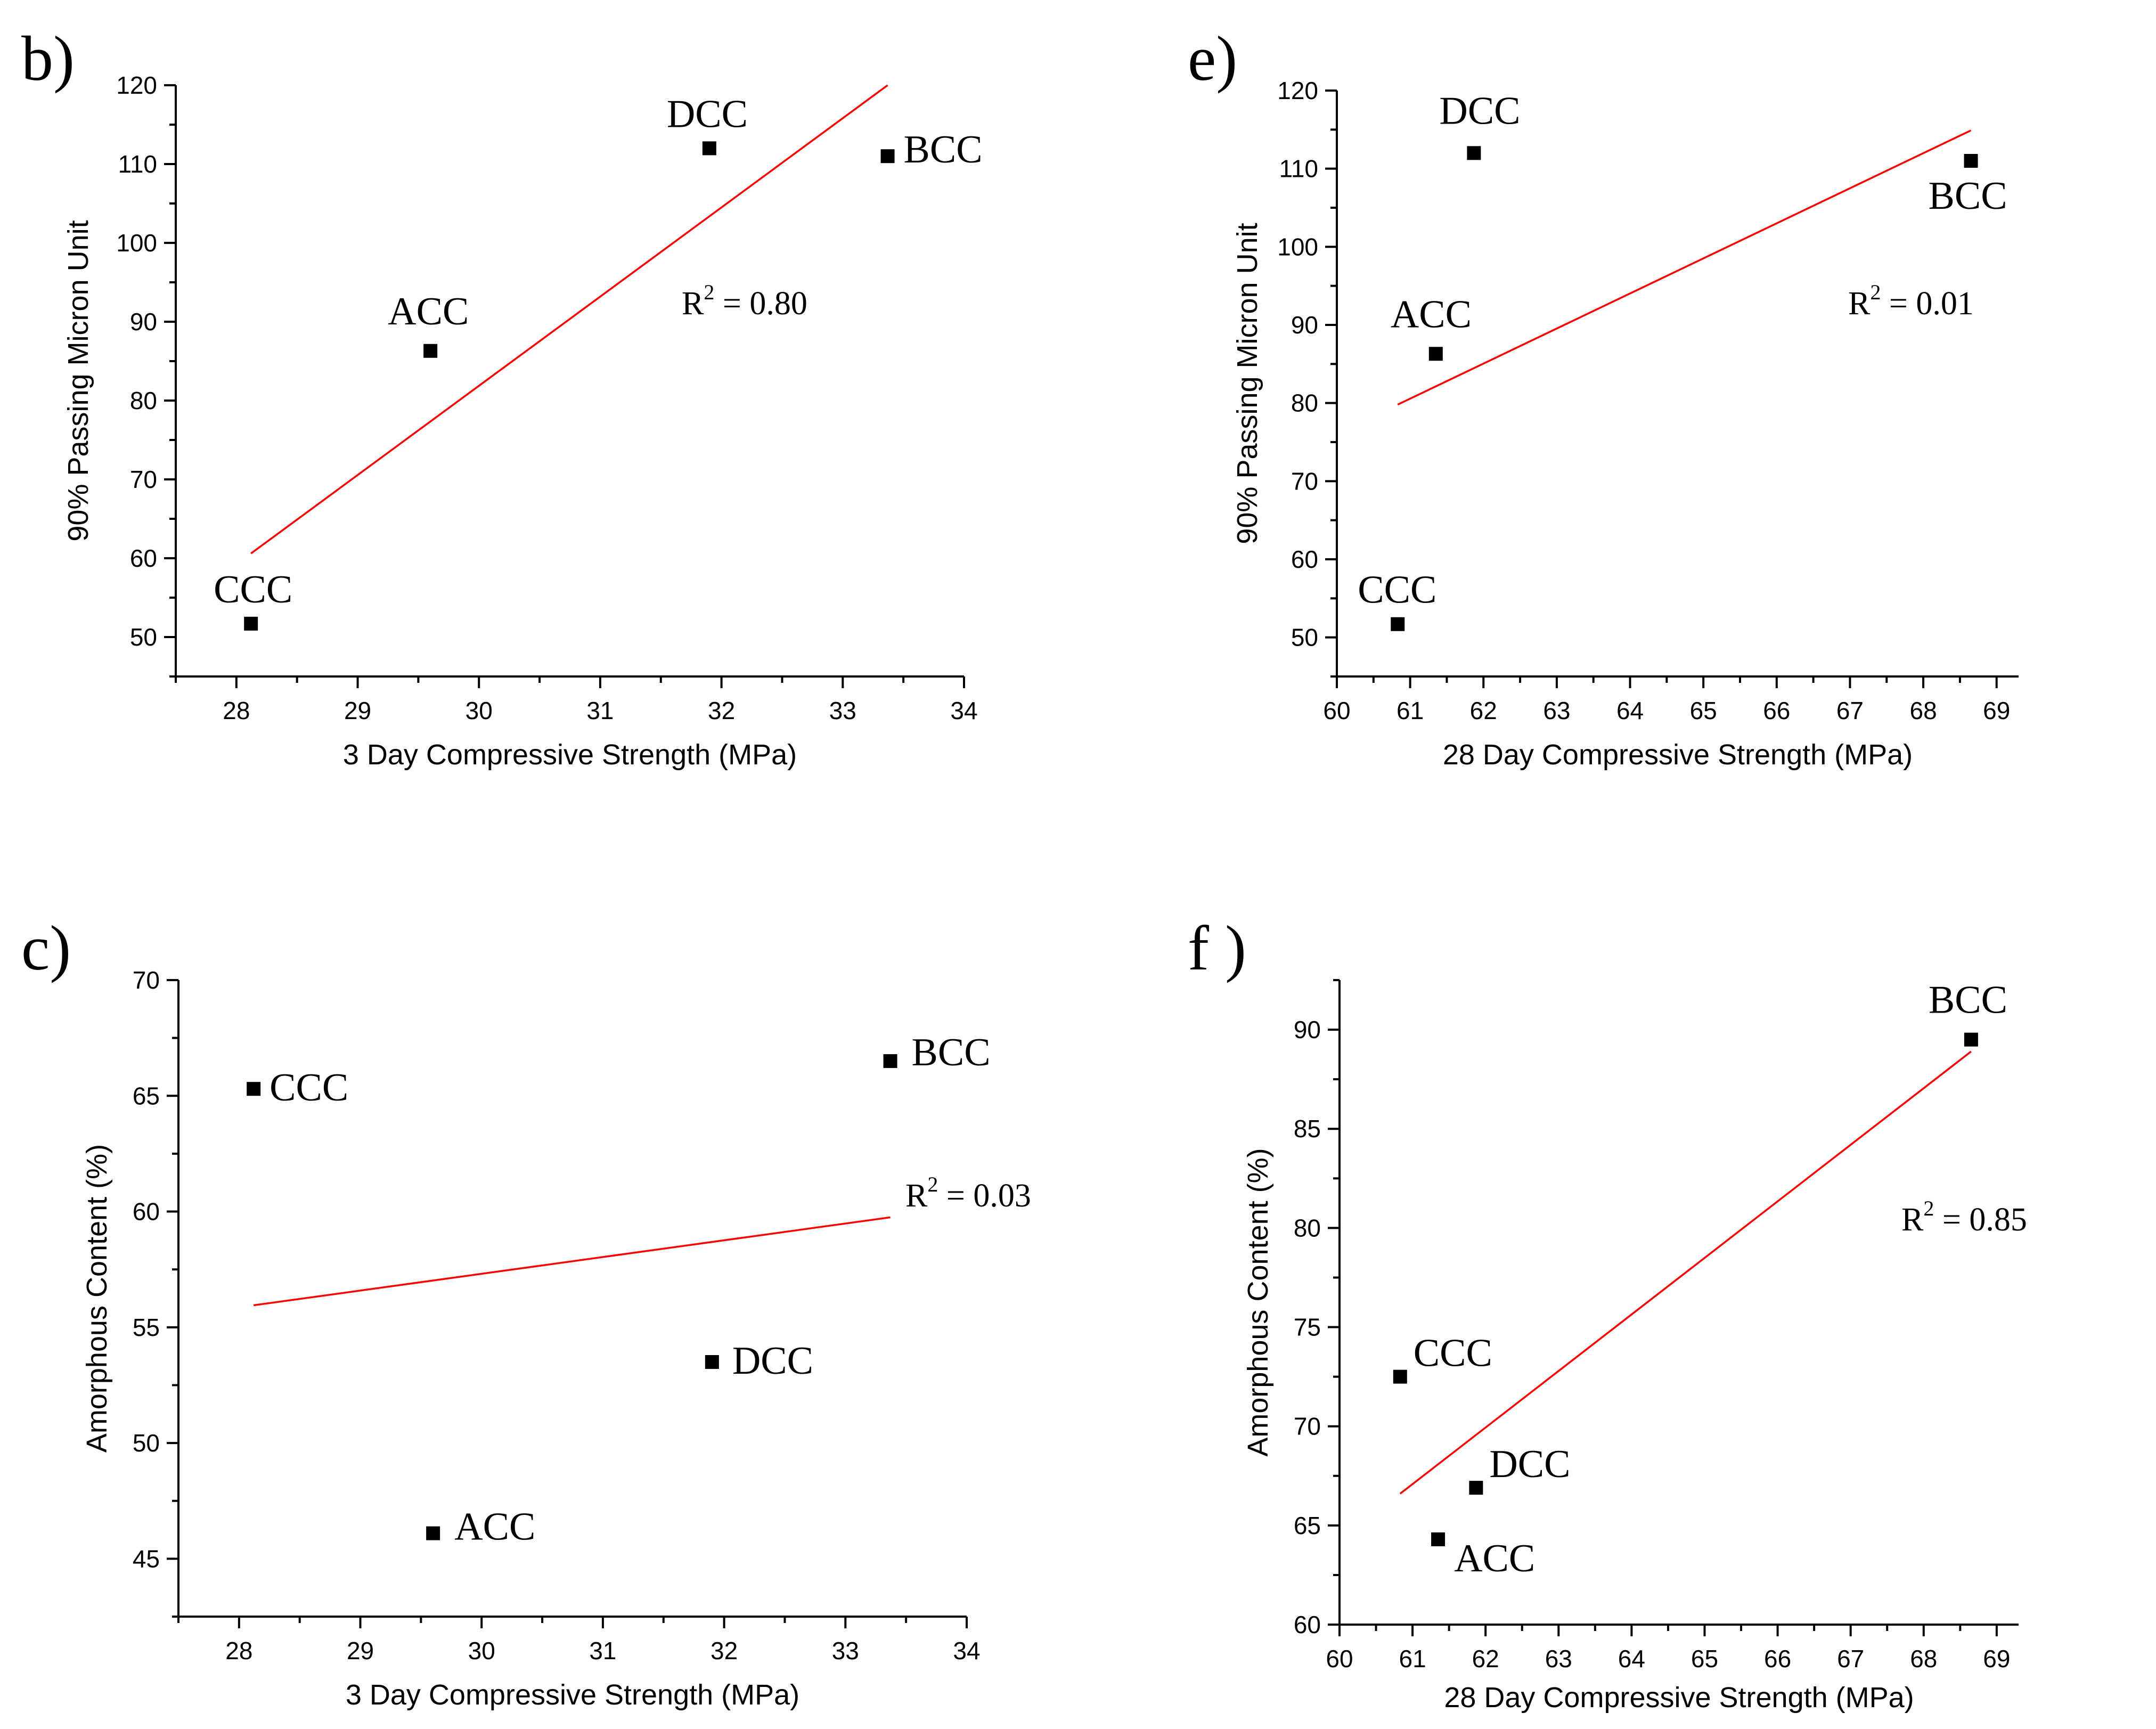 The width and height of the screenshot is (2156, 1729). I want to click on y-tick-label: 100, so click(1297, 246).